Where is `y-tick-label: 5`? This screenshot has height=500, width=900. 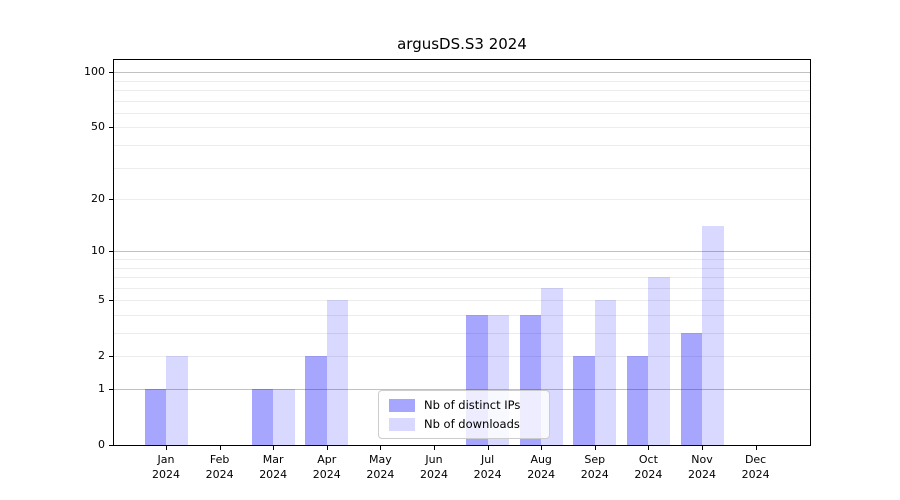
y-tick-label: 5 is located at coordinates (101, 300).